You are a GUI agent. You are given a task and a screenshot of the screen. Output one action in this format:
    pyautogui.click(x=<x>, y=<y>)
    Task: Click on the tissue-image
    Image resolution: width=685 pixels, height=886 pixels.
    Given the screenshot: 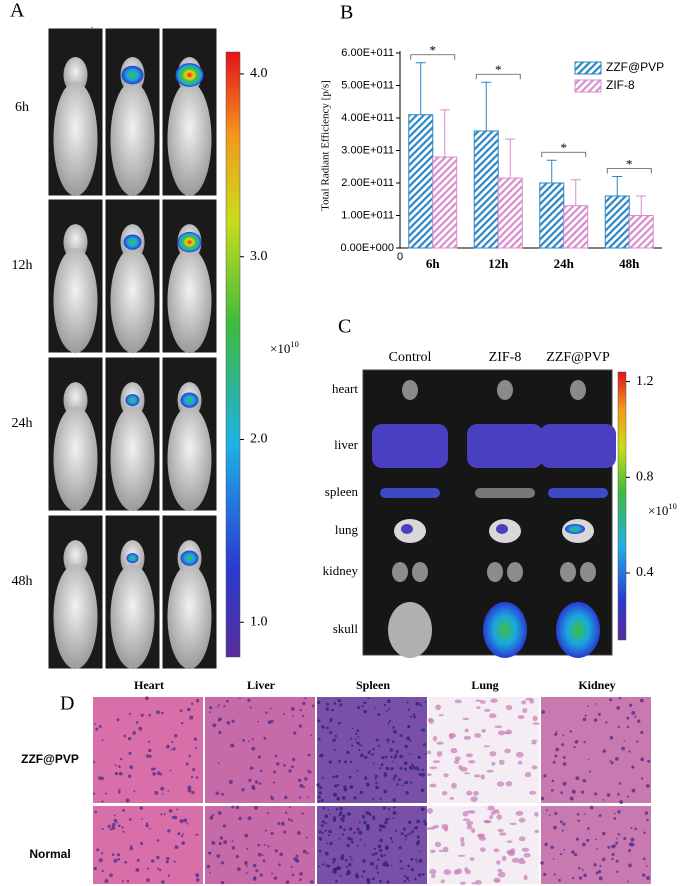 What is the action you would take?
    pyautogui.click(x=148, y=750)
    